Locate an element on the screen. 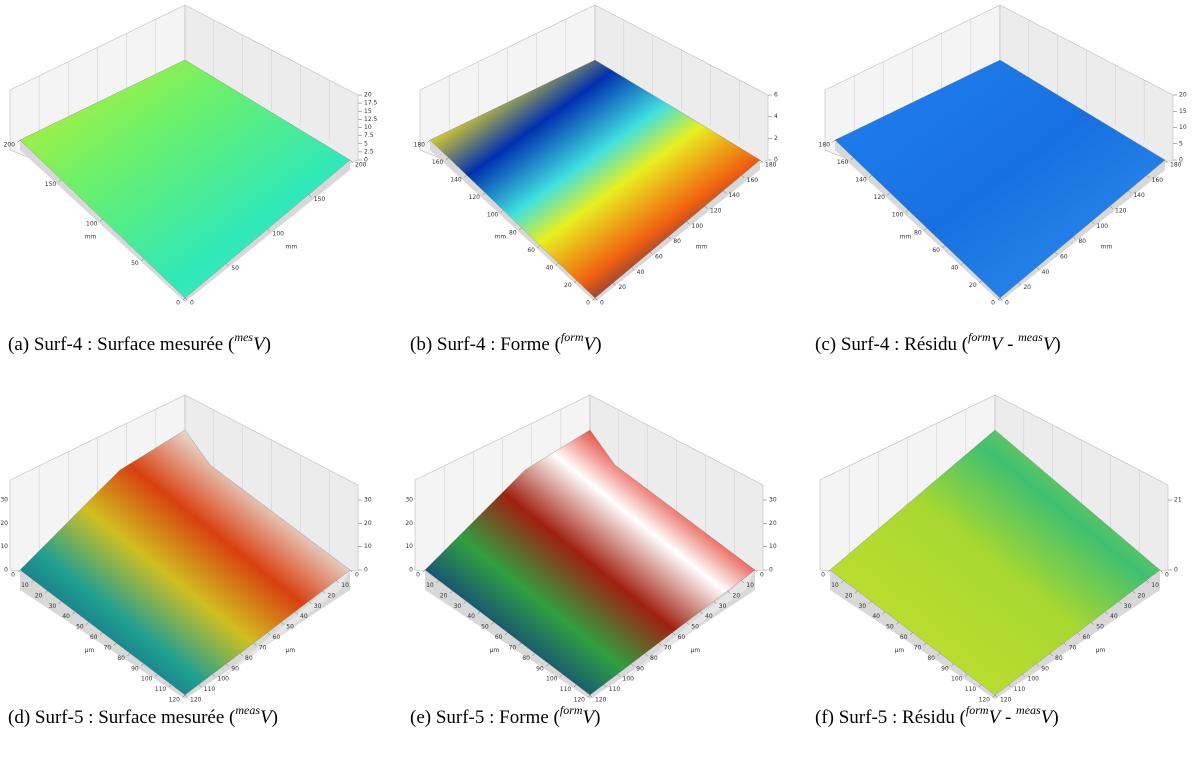 This screenshot has height=762, width=1192. z-tick-label: 2.5 is located at coordinates (369, 151).